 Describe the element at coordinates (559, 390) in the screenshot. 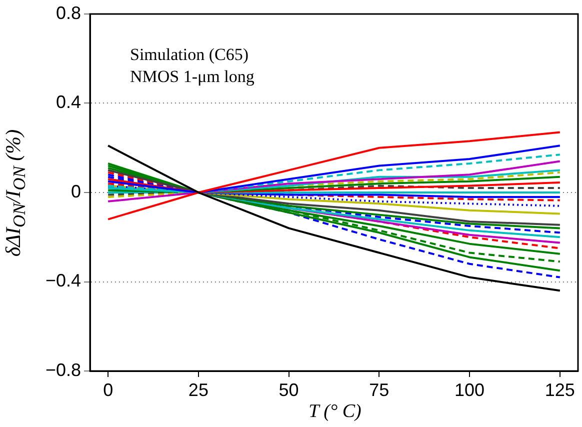

I see `x-tick-label: 125` at that location.